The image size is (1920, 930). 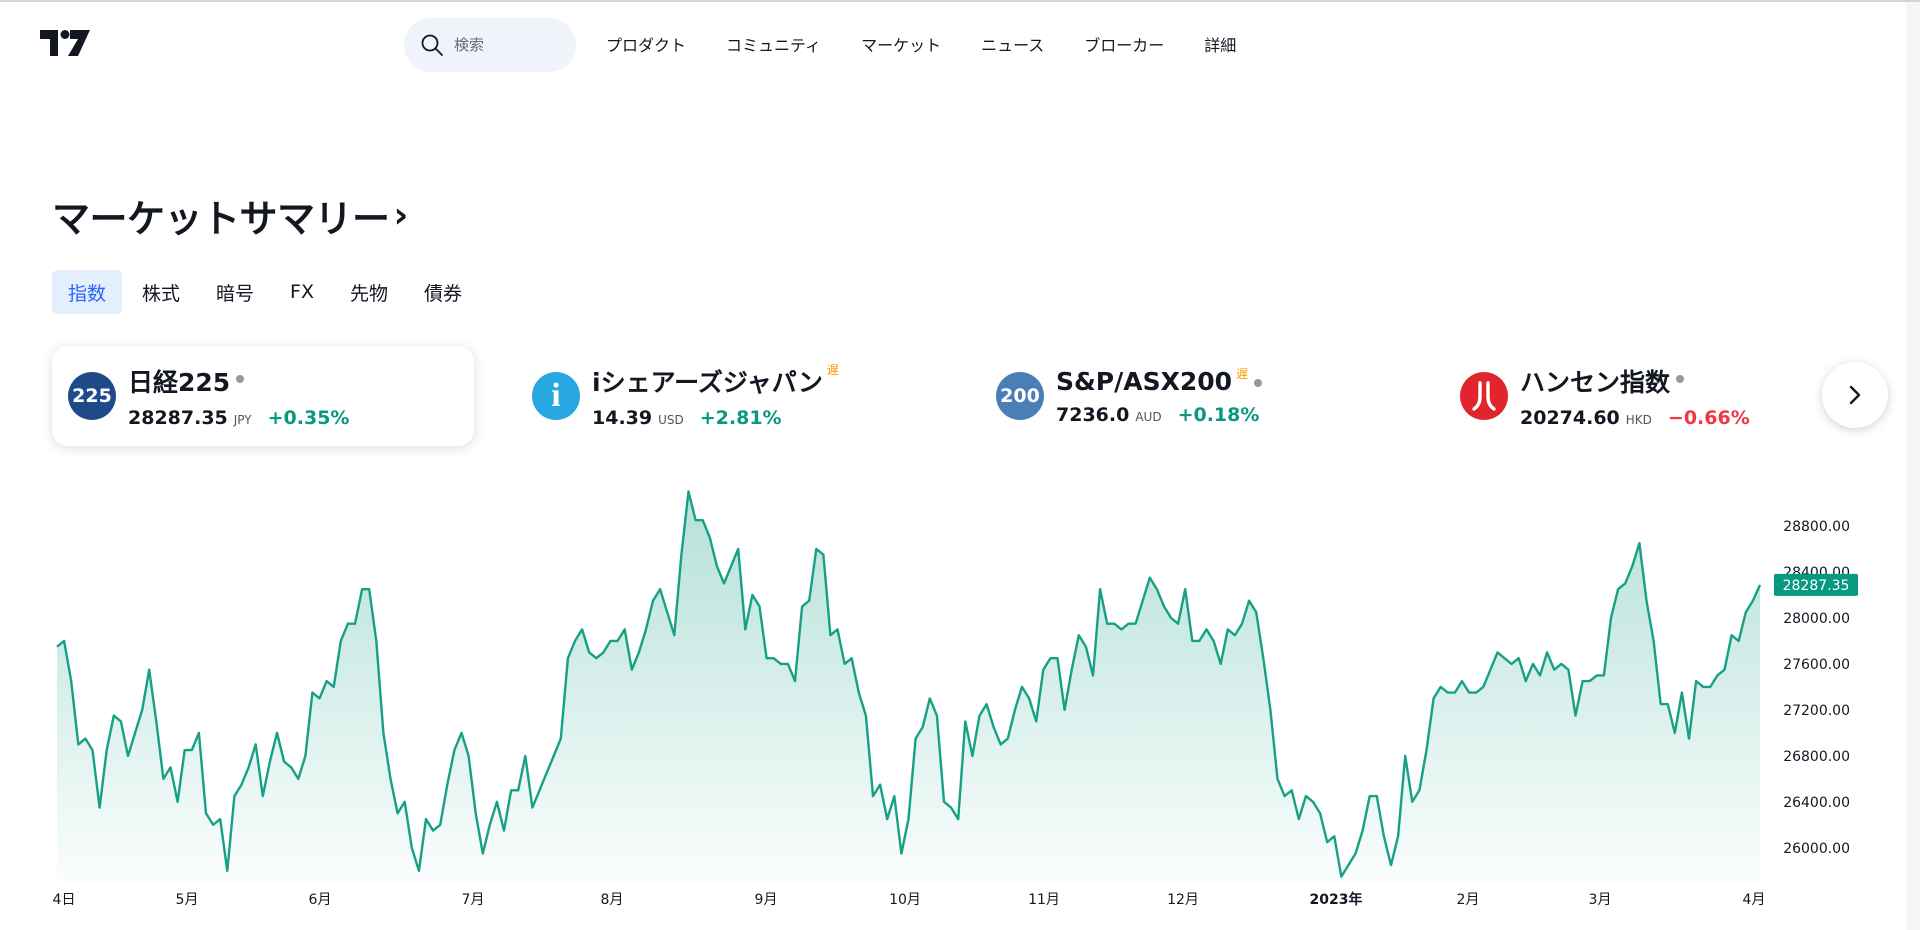 I want to click on hang-seng-logo-icon, so click(x=1484, y=396).